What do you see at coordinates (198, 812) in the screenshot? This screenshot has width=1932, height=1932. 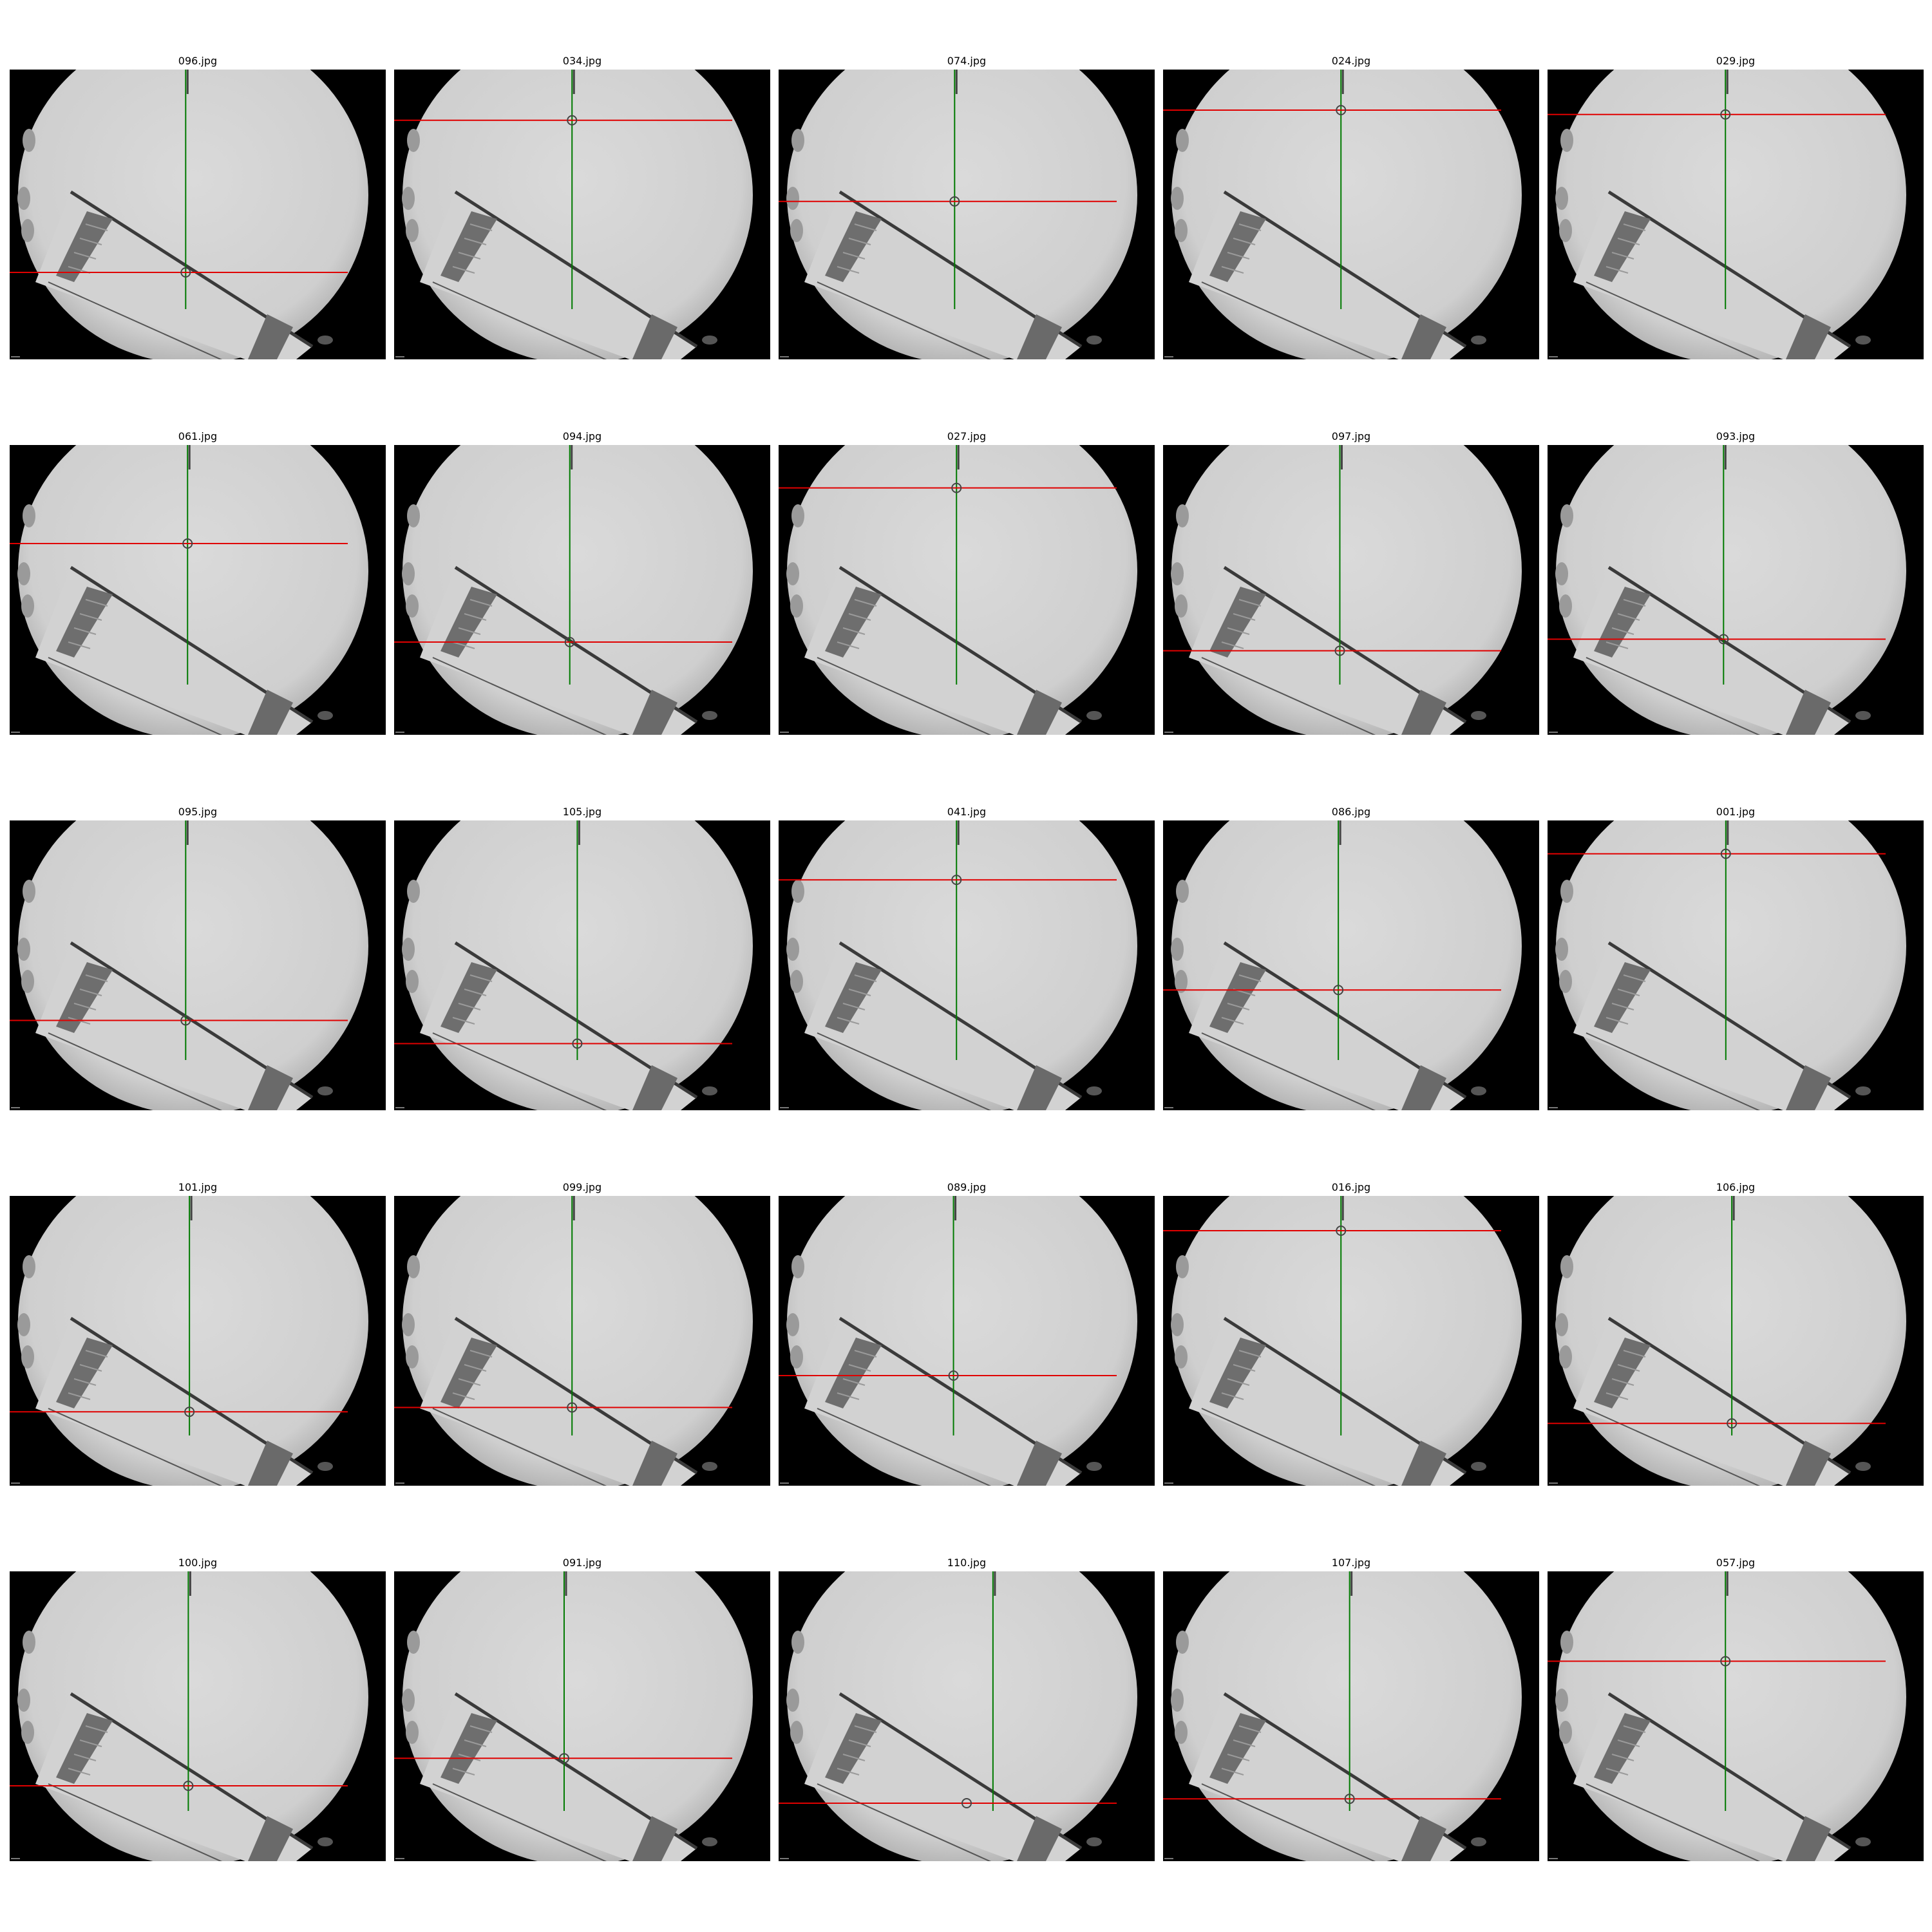 I see `thumbnail-title: 095.jpg` at bounding box center [198, 812].